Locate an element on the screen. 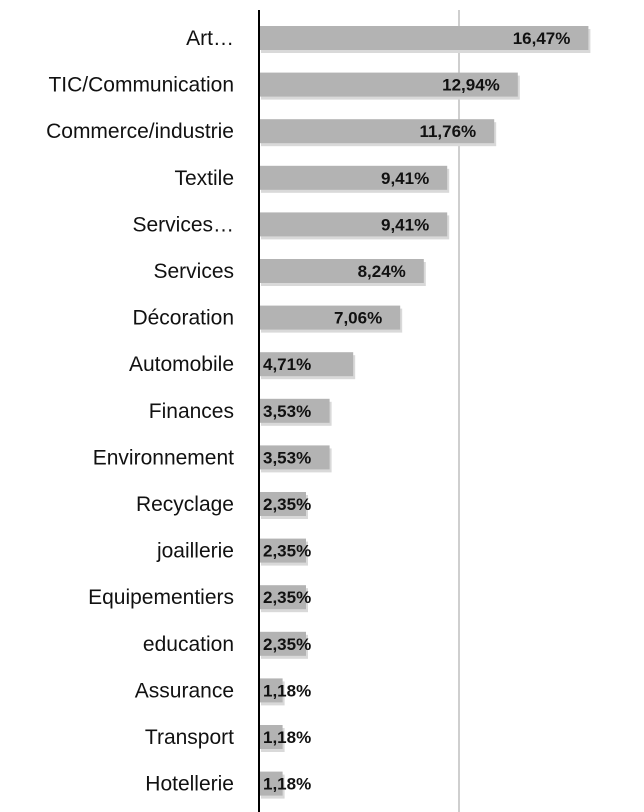  value-label-9: 3,53% is located at coordinates (287, 457).